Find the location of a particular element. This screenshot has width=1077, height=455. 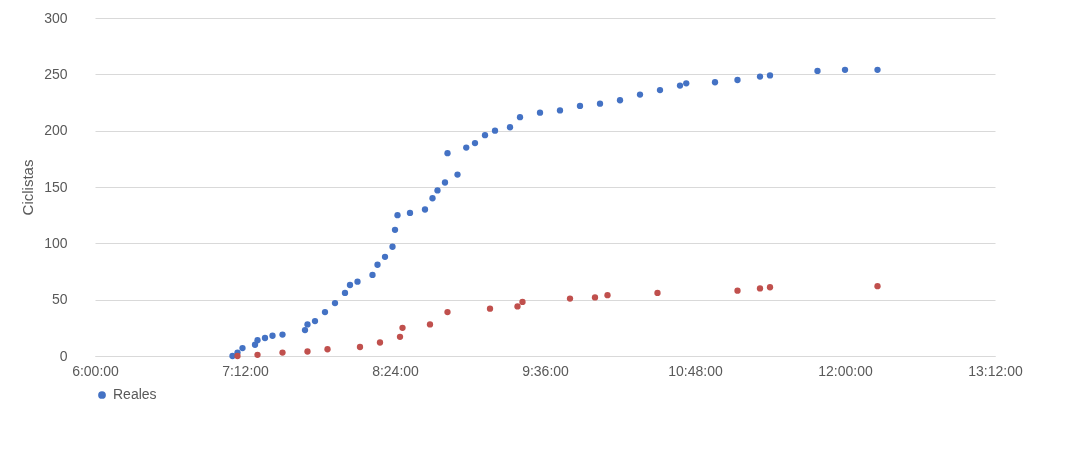

y-tick-label: 200 is located at coordinates (56, 130).